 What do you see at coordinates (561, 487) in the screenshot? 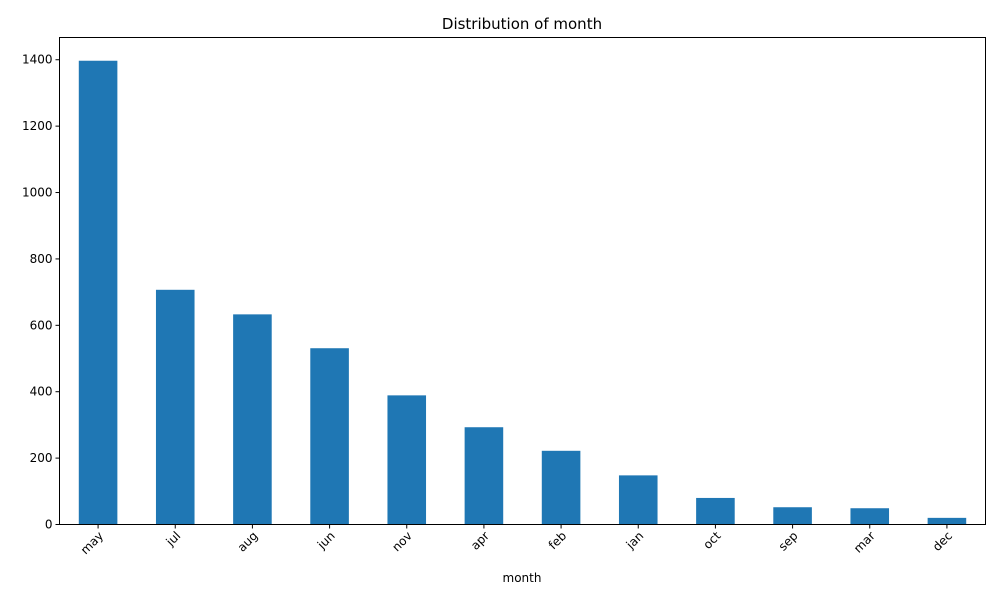
I see `bar-feb` at bounding box center [561, 487].